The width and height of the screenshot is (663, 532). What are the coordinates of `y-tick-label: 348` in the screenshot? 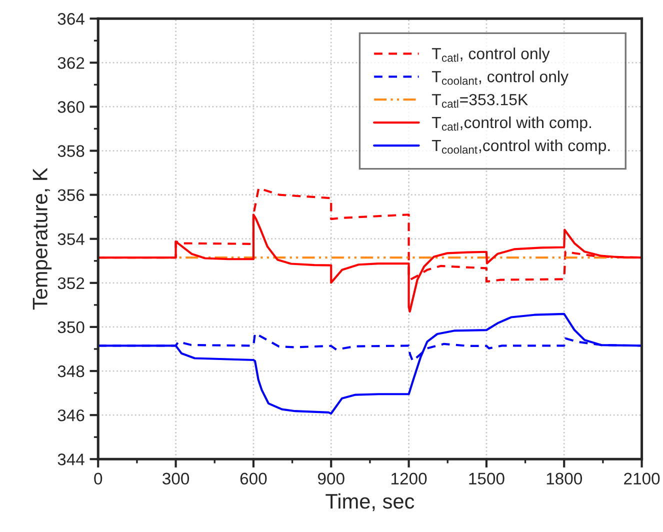 It's located at (71, 371).